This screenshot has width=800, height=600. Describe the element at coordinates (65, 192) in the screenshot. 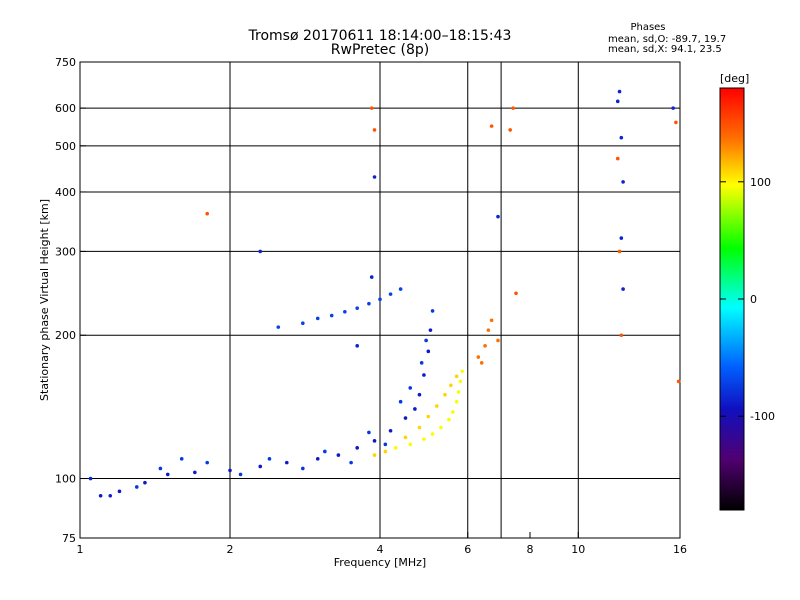

I see `y-tick-label: 400` at that location.